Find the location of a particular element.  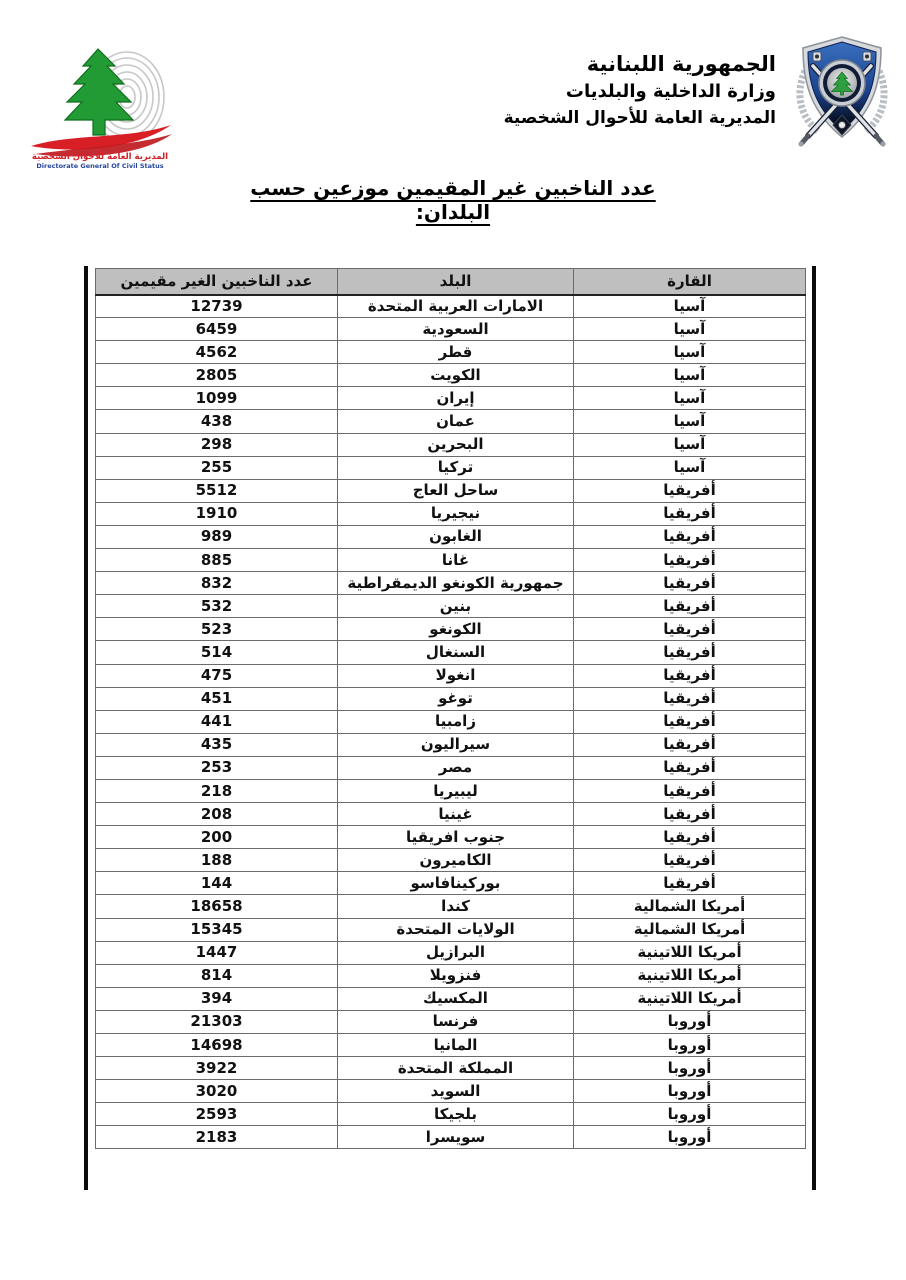

table-row: أفريقيا السنغال 514 is located at coordinates (450, 652).